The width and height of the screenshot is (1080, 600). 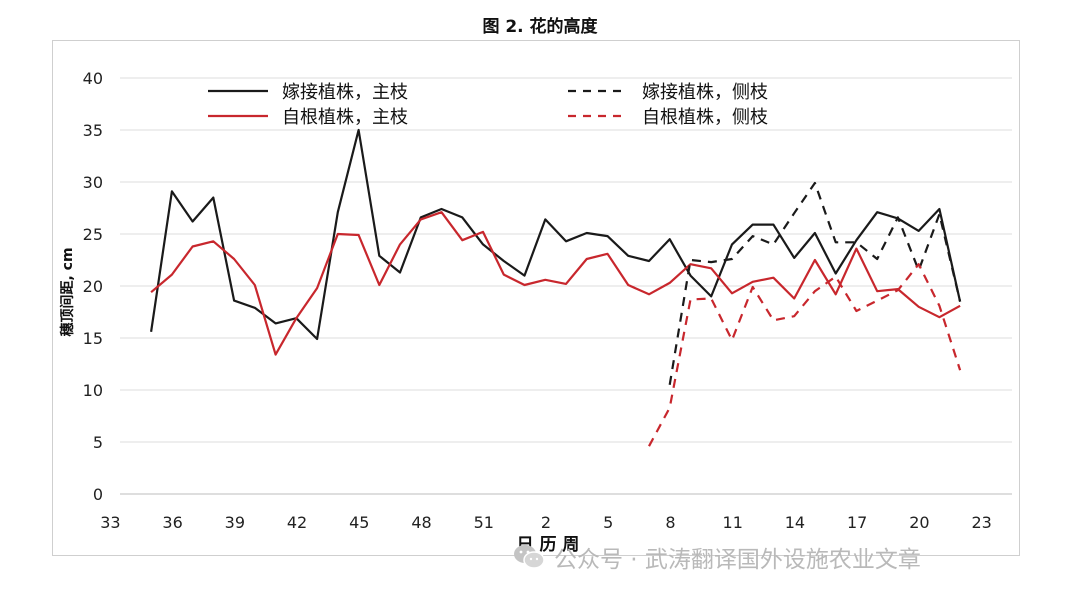 I want to click on watermark: 公众号 · 武涛翻译国外设施农业文章, so click(x=716, y=557).